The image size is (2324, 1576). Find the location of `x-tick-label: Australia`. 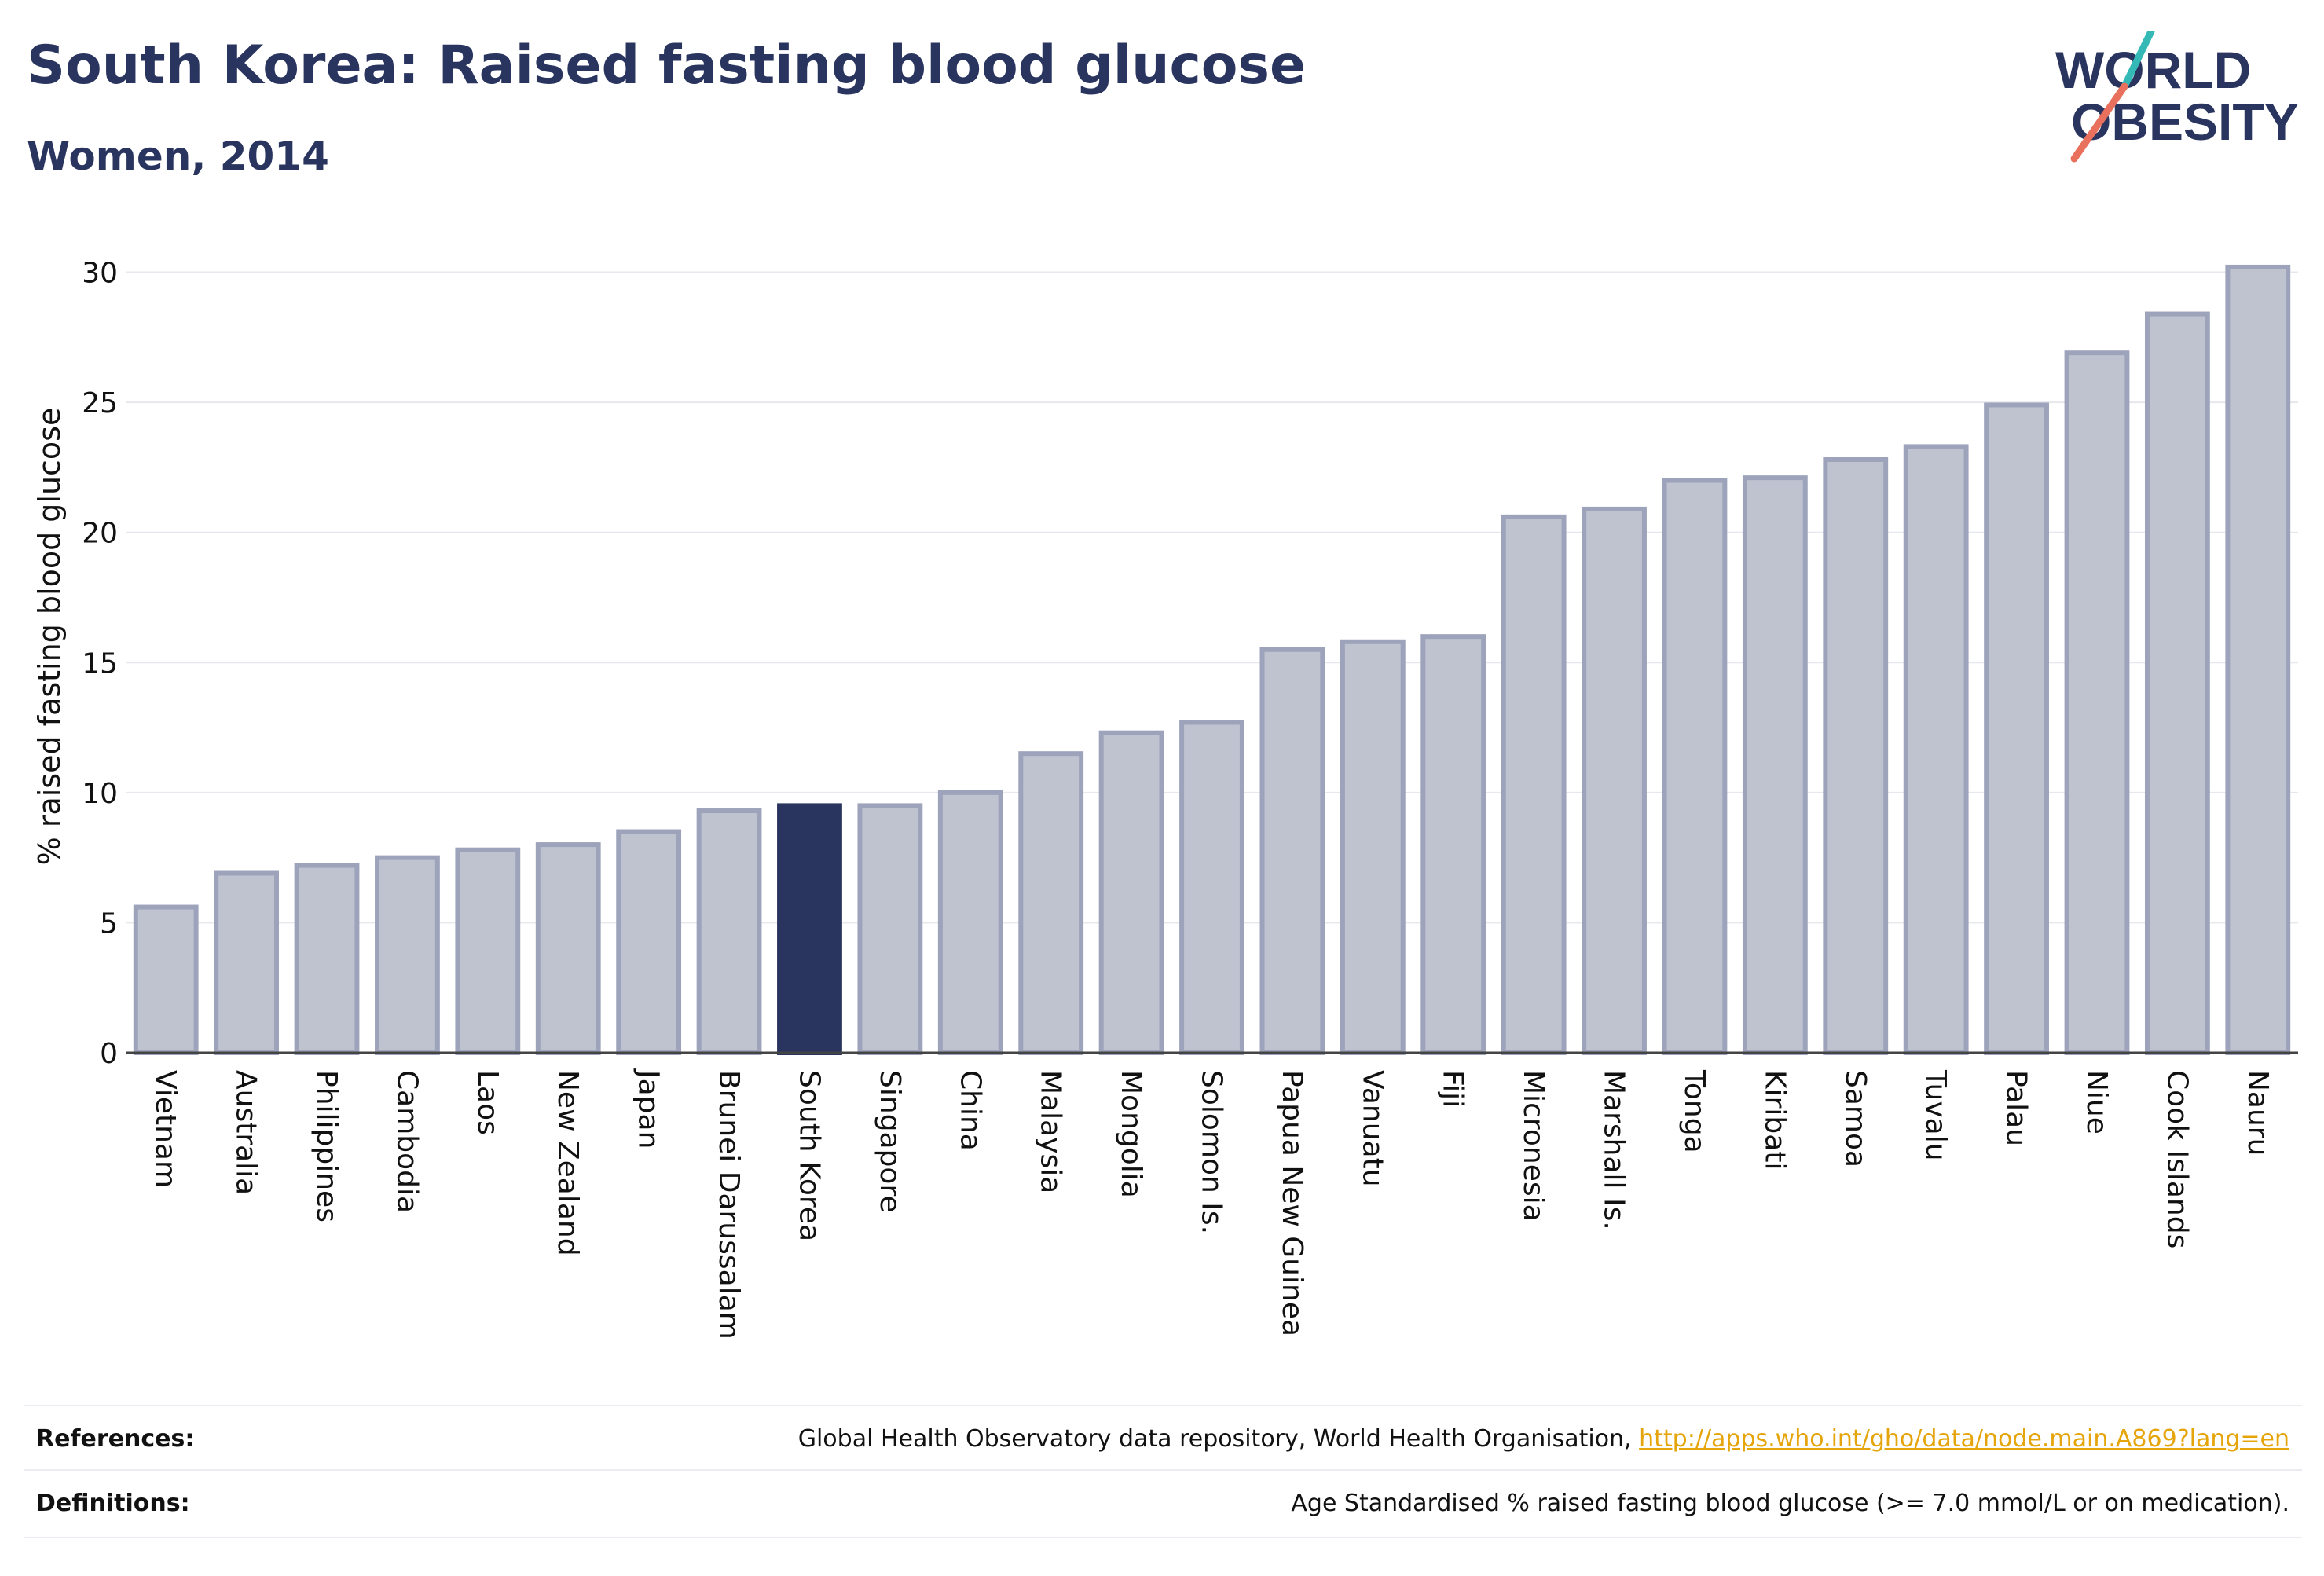

x-tick-label: Australia is located at coordinates (246, 1132).